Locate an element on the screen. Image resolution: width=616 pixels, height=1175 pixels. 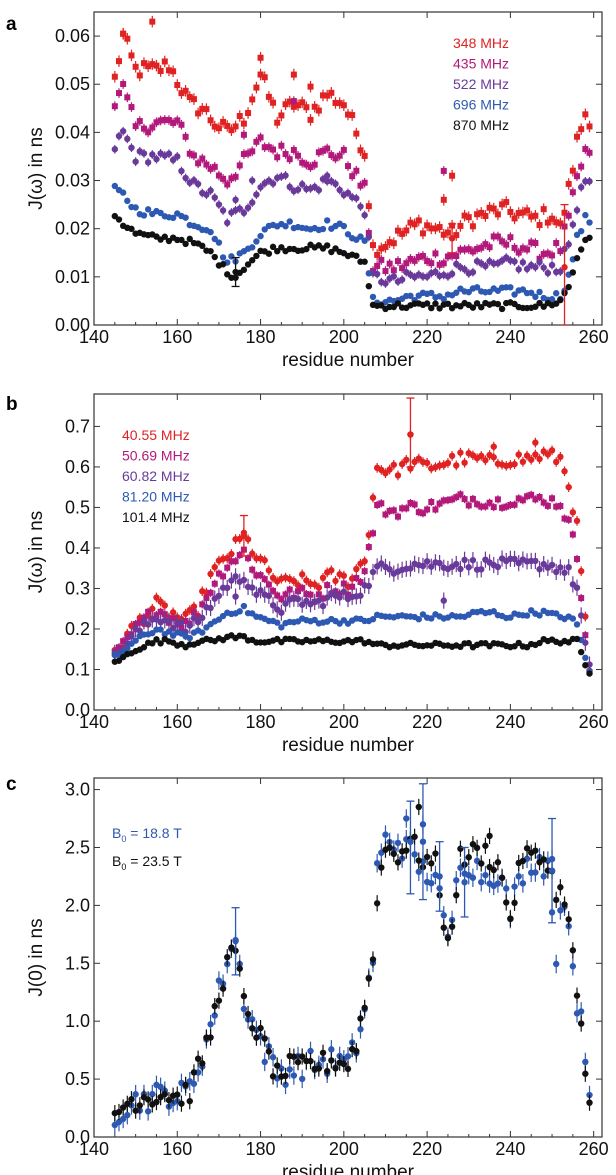
x-tick-label: 140 is located at coordinates (94, 1149).